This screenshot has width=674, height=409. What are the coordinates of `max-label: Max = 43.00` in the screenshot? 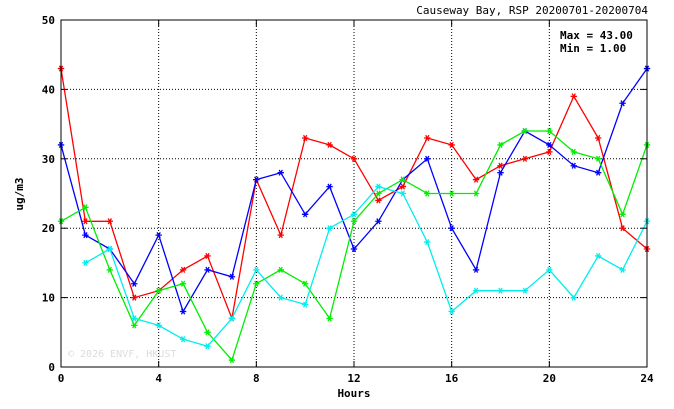 It's located at (596, 35).